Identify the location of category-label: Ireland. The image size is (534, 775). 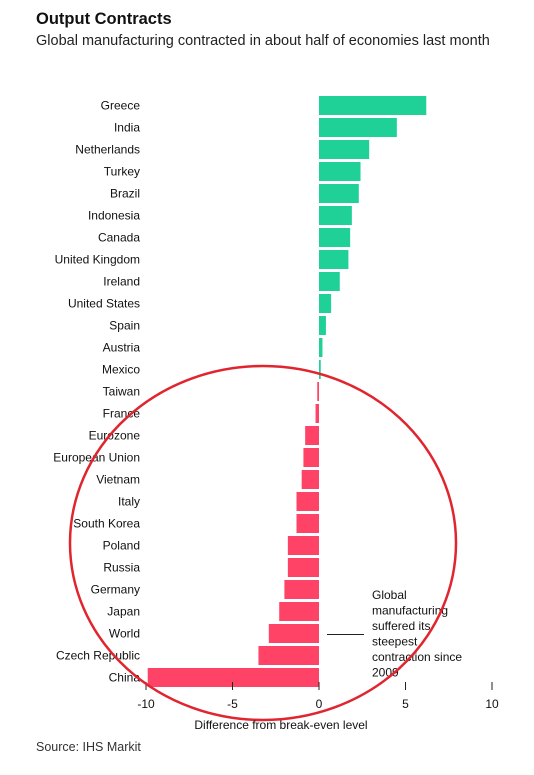
(121, 282).